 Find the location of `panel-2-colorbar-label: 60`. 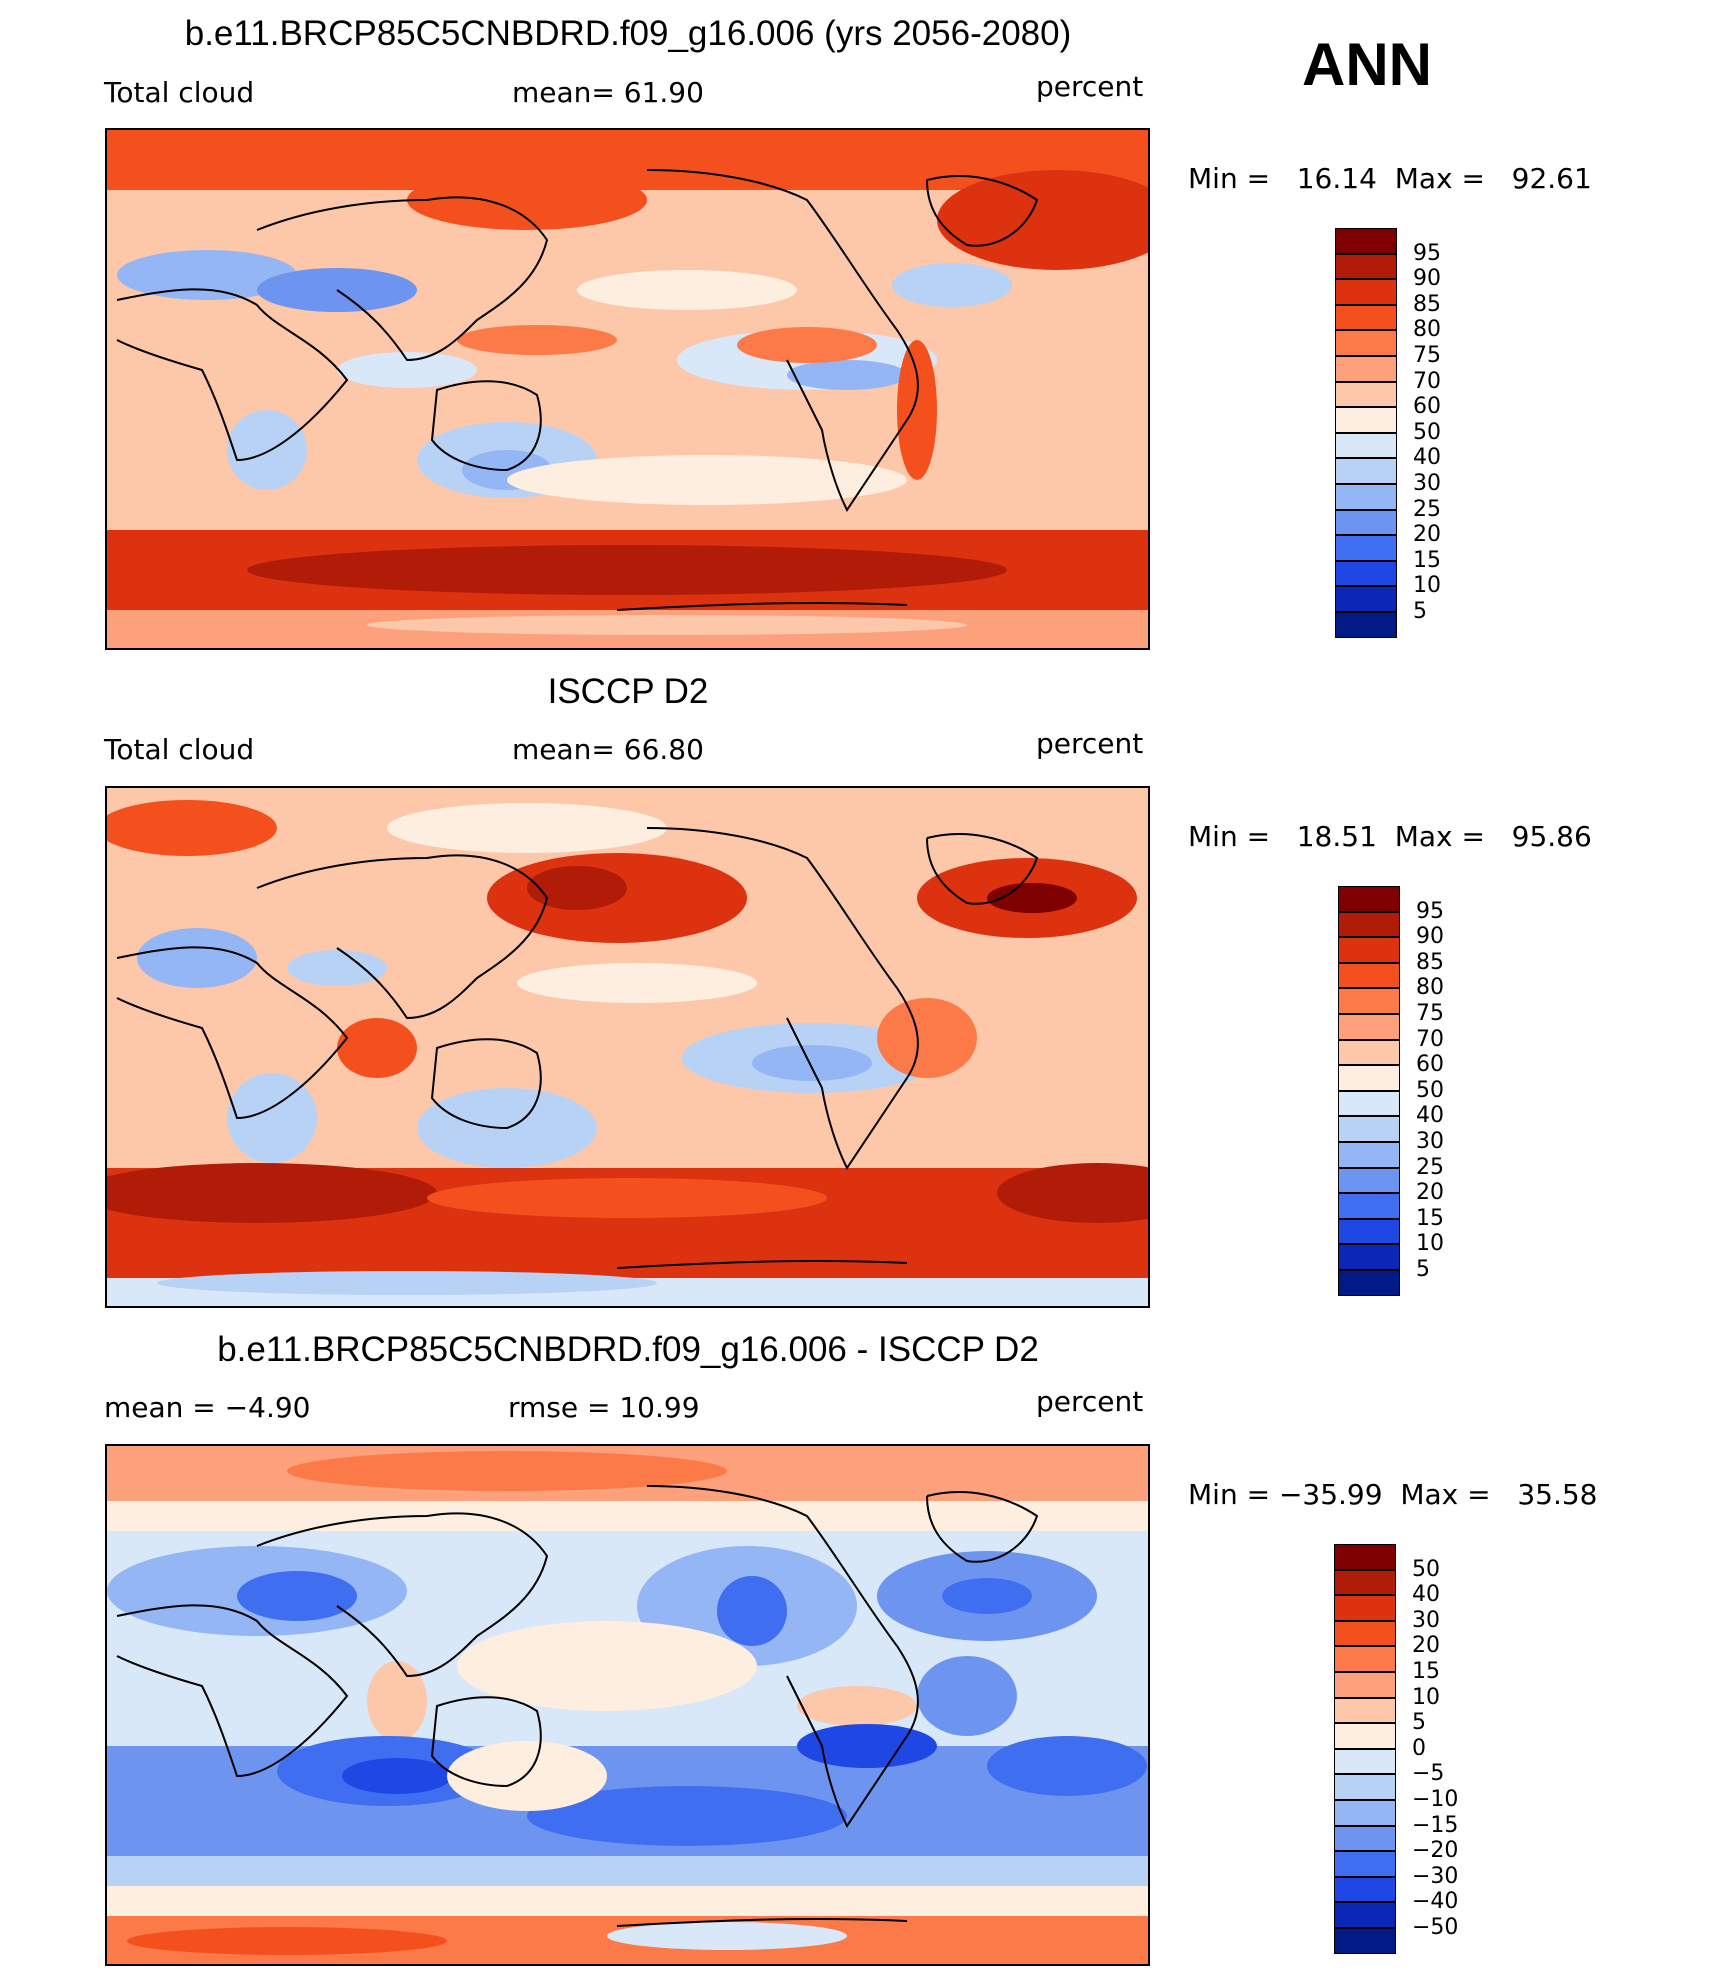

panel-2-colorbar-label: 60 is located at coordinates (1430, 1065).